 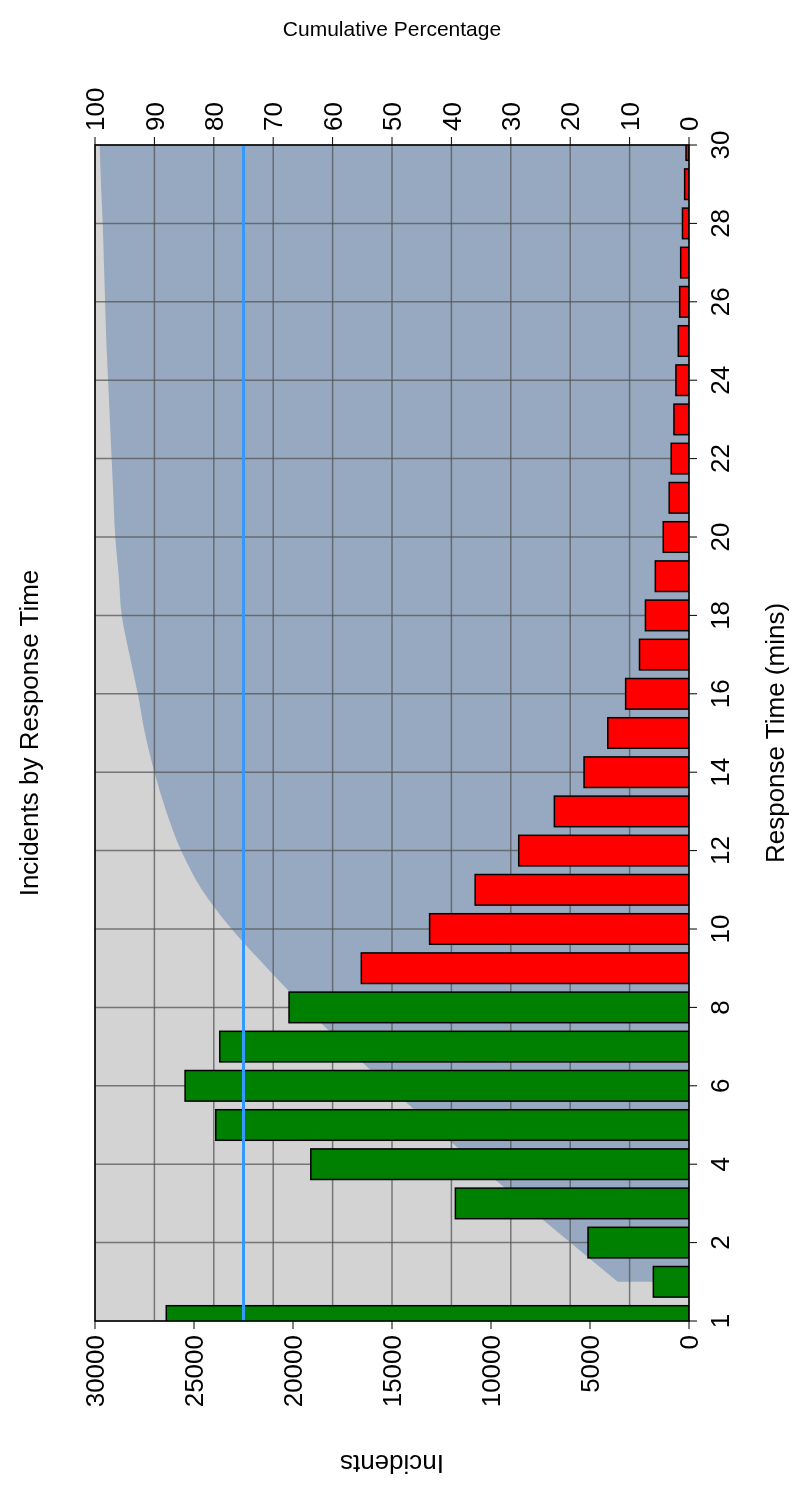 I want to click on x-tick-label: 30000, so click(x=95, y=1371).